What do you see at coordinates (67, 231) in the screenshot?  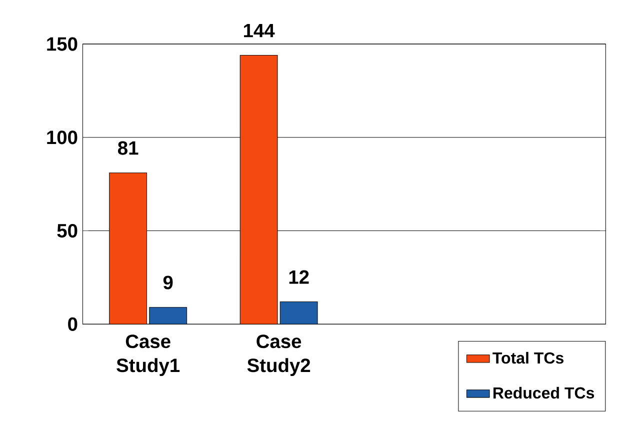 I see `y-tick-label: 50` at bounding box center [67, 231].